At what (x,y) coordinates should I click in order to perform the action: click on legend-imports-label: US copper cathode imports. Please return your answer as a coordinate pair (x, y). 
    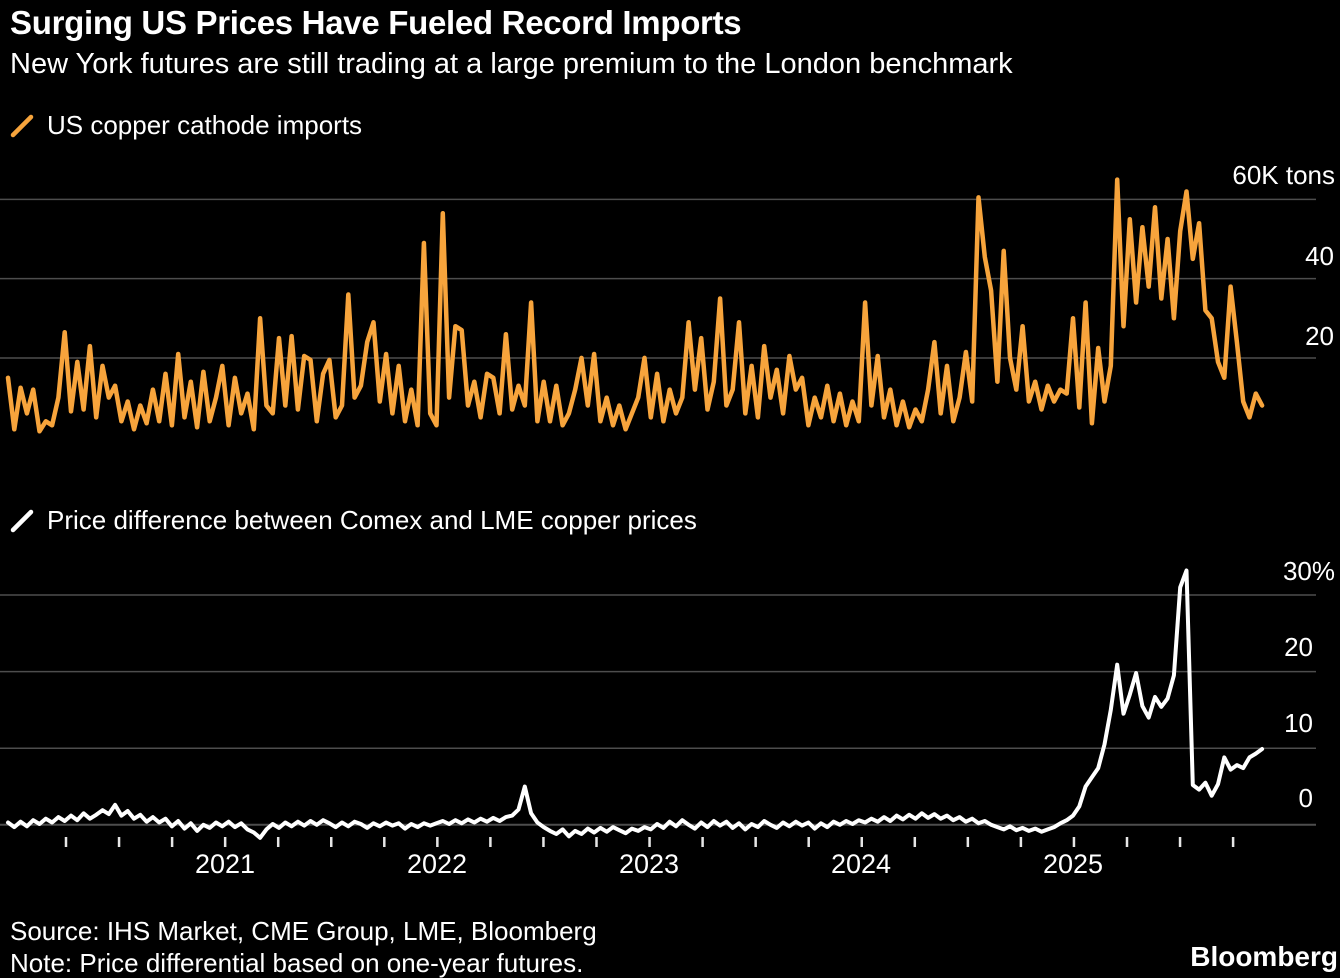
    Looking at the image, I should click on (205, 125).